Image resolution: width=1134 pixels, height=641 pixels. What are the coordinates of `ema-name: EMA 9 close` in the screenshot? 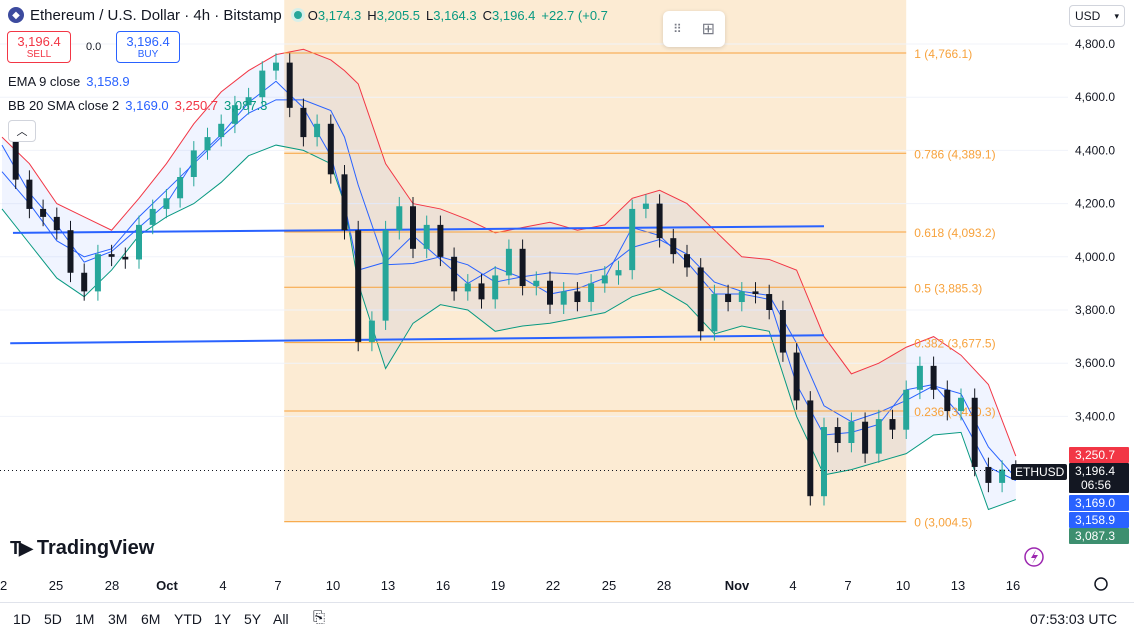 It's located at (44, 81).